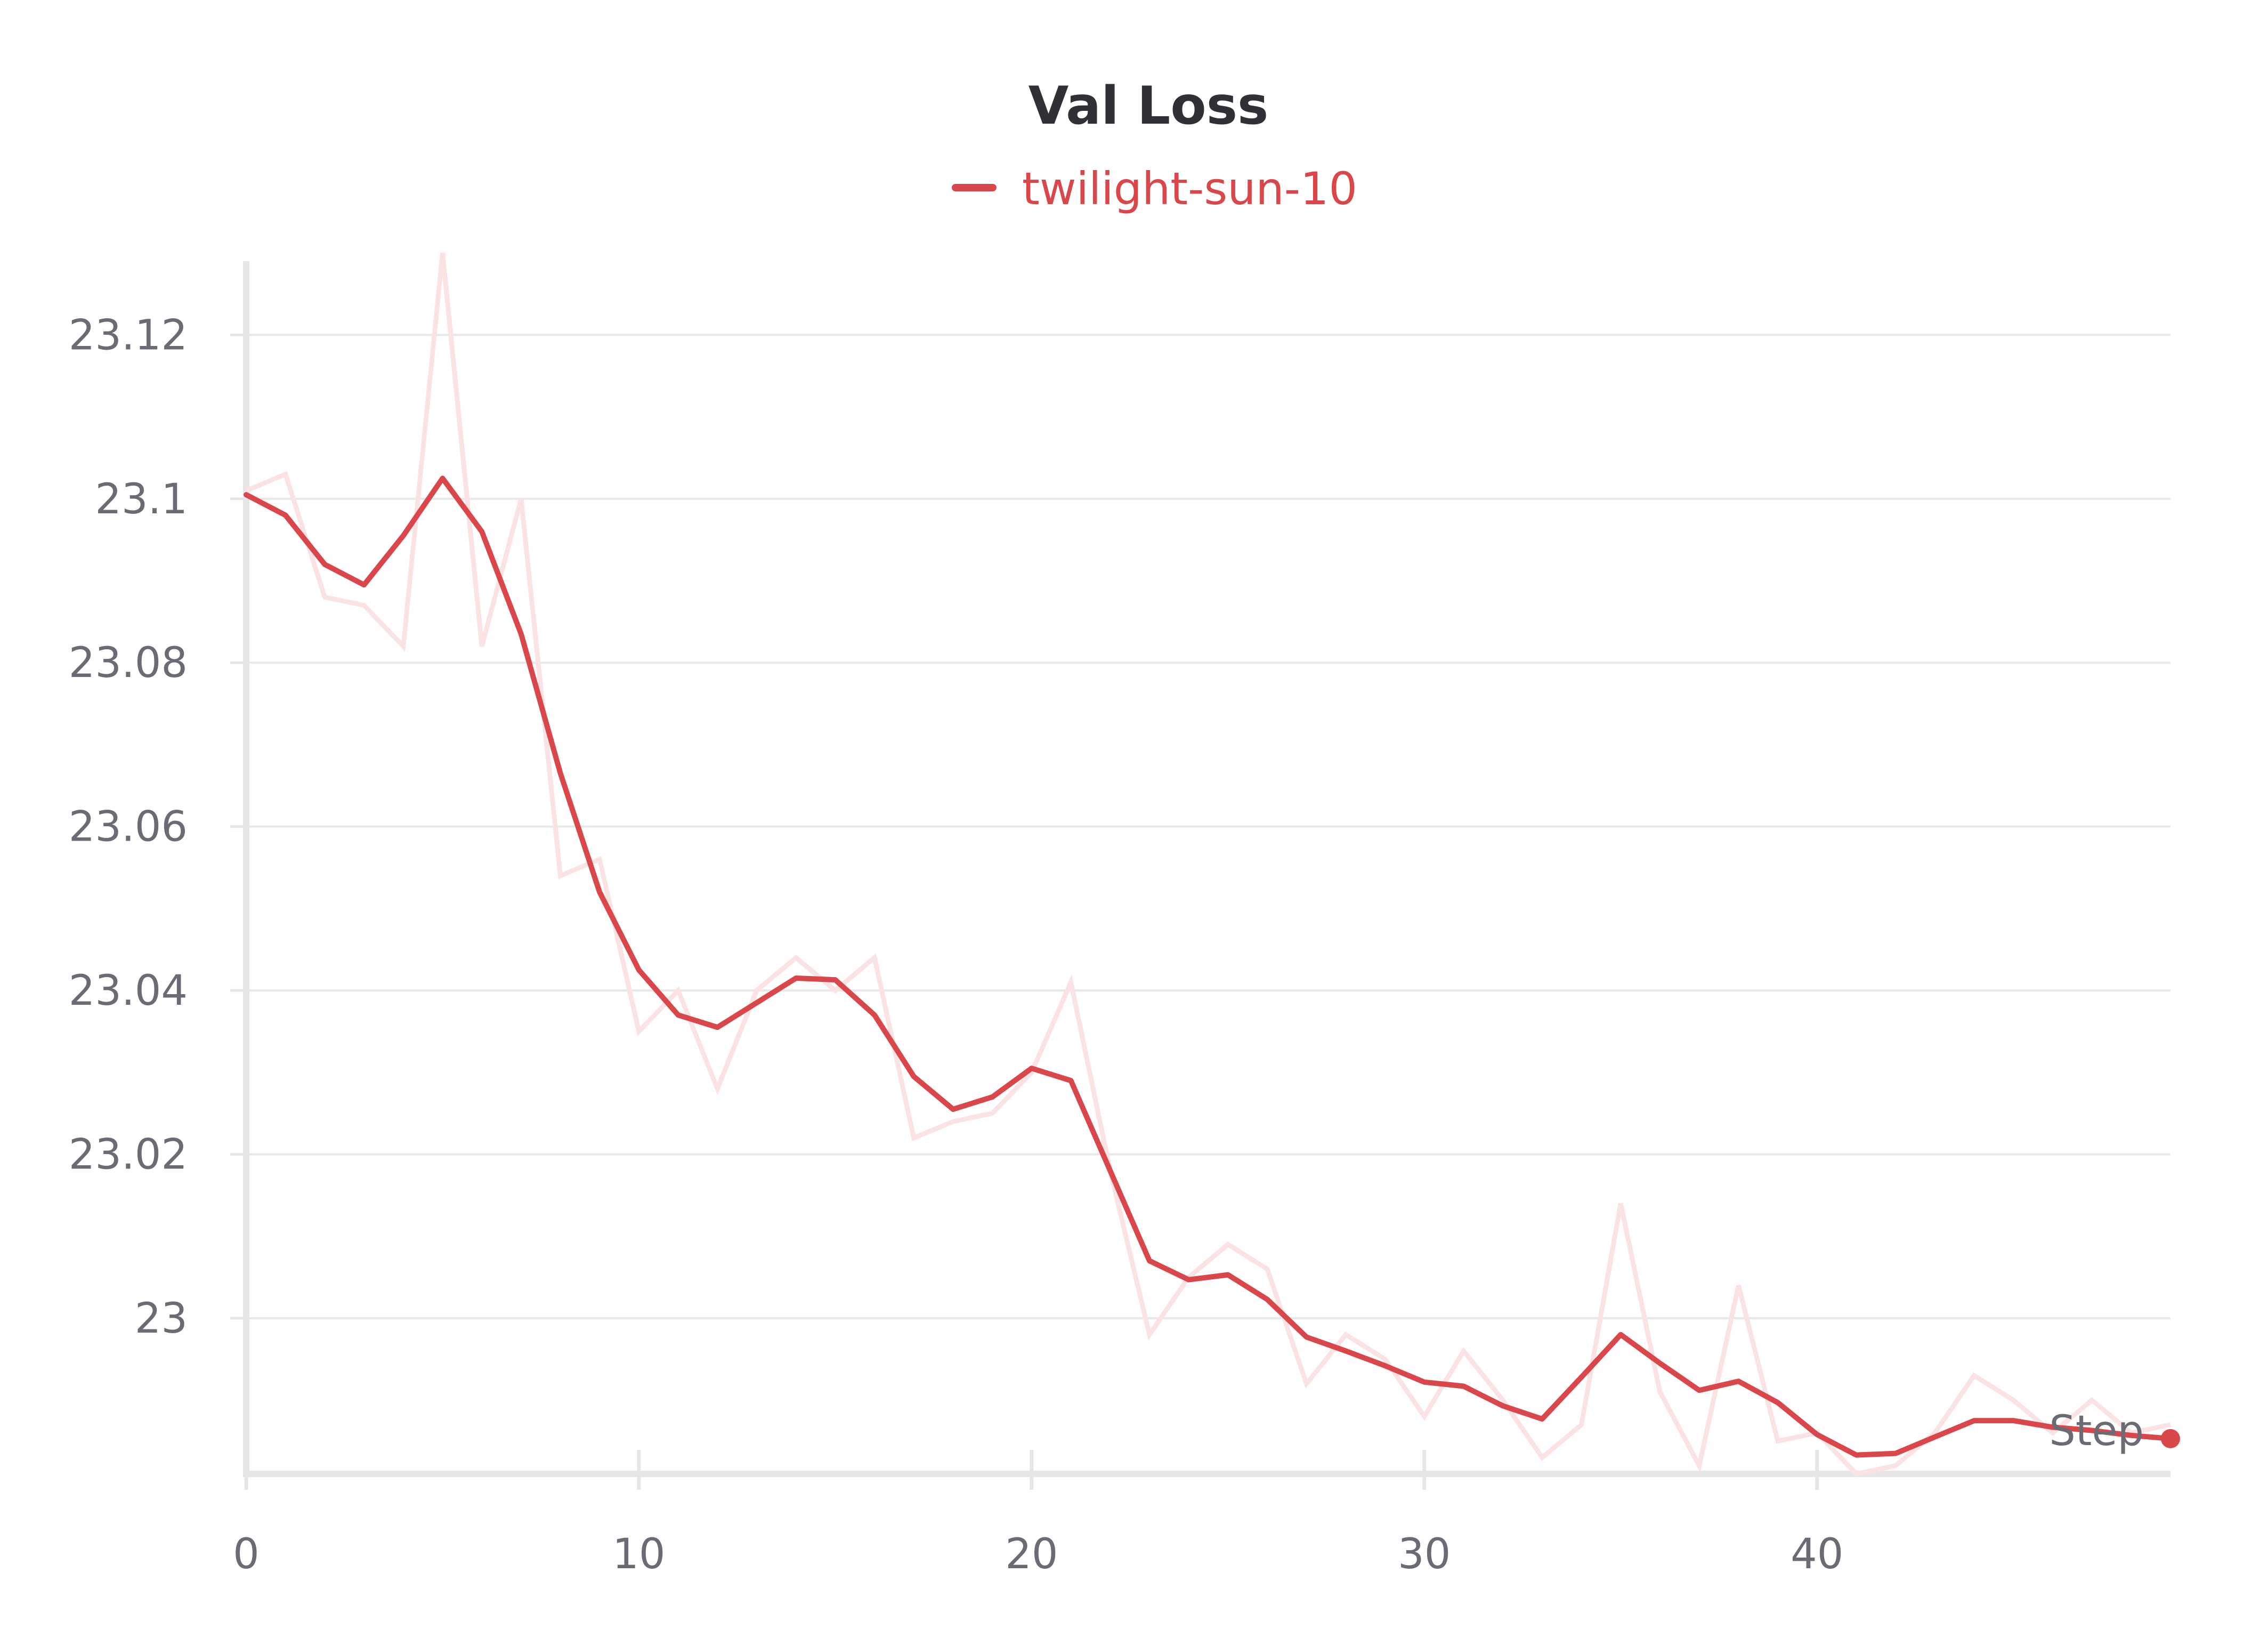  What do you see at coordinates (2096, 1431) in the screenshot?
I see `x-axis-label: Step` at bounding box center [2096, 1431].